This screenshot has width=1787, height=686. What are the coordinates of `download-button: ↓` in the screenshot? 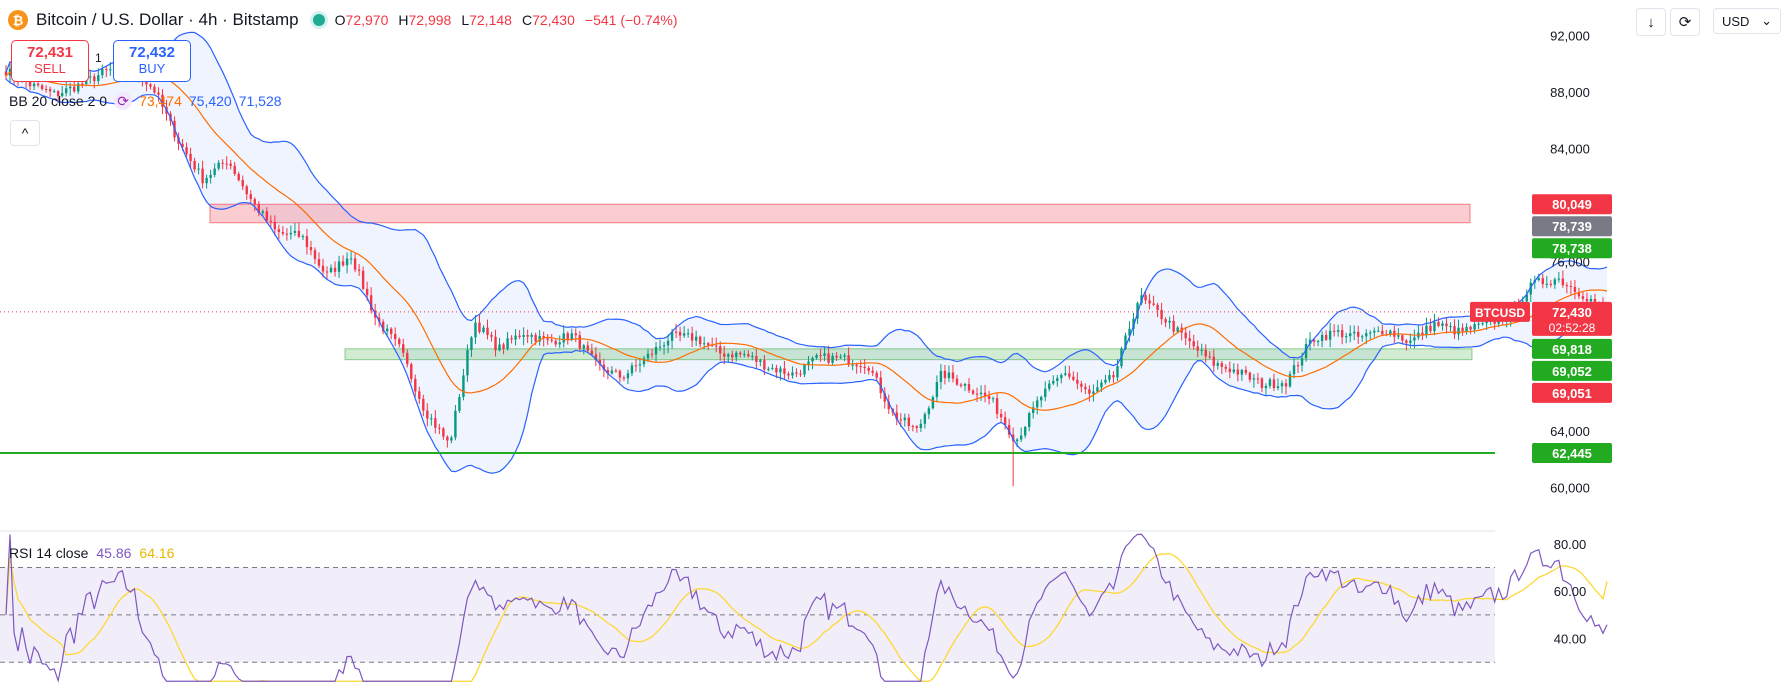 It's located at (1651, 22).